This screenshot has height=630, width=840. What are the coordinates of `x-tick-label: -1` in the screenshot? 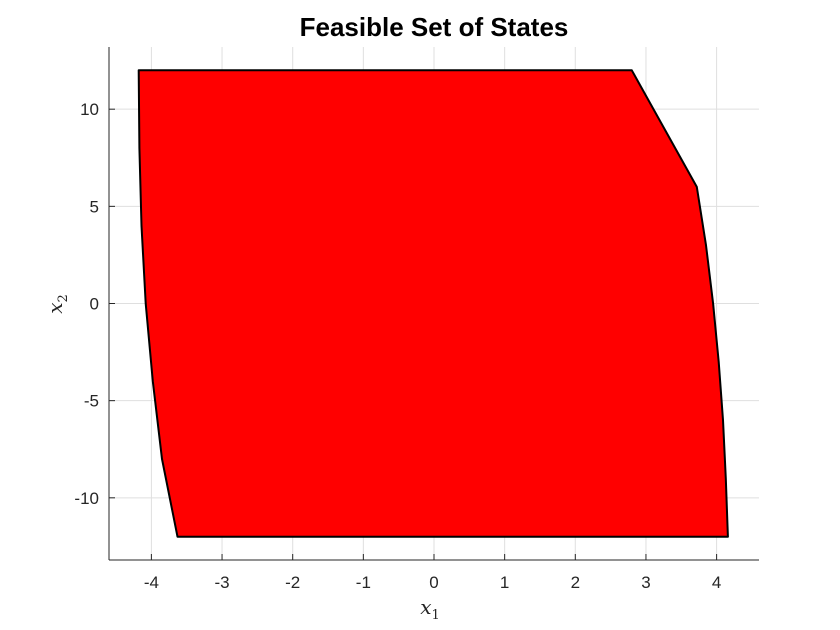 It's located at (363, 582).